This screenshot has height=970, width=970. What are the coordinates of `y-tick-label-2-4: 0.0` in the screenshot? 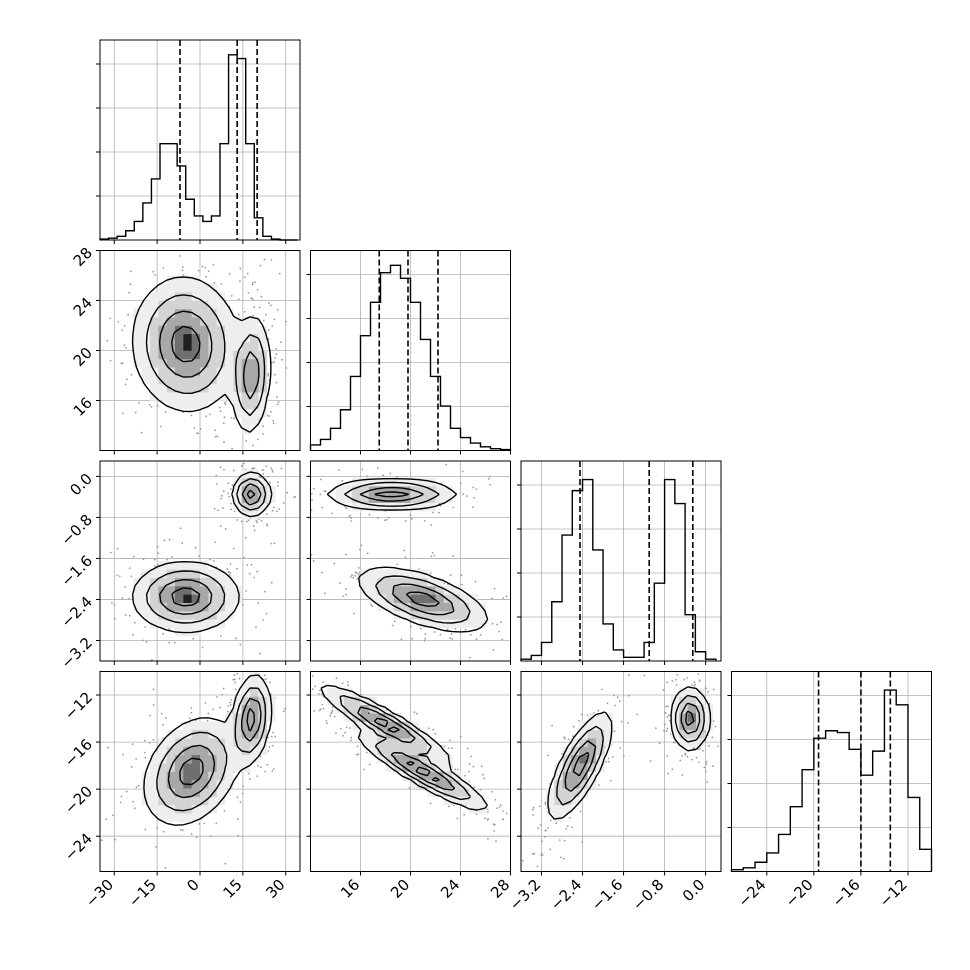 It's located at (81, 485).